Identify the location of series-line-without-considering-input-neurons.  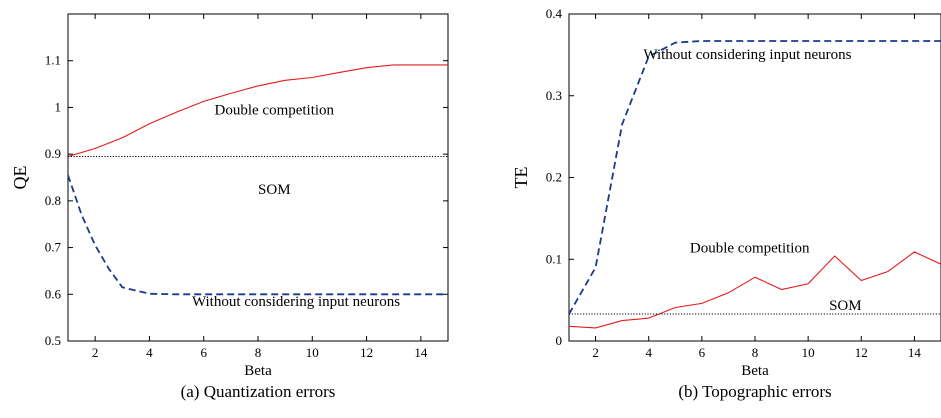
(258, 235).